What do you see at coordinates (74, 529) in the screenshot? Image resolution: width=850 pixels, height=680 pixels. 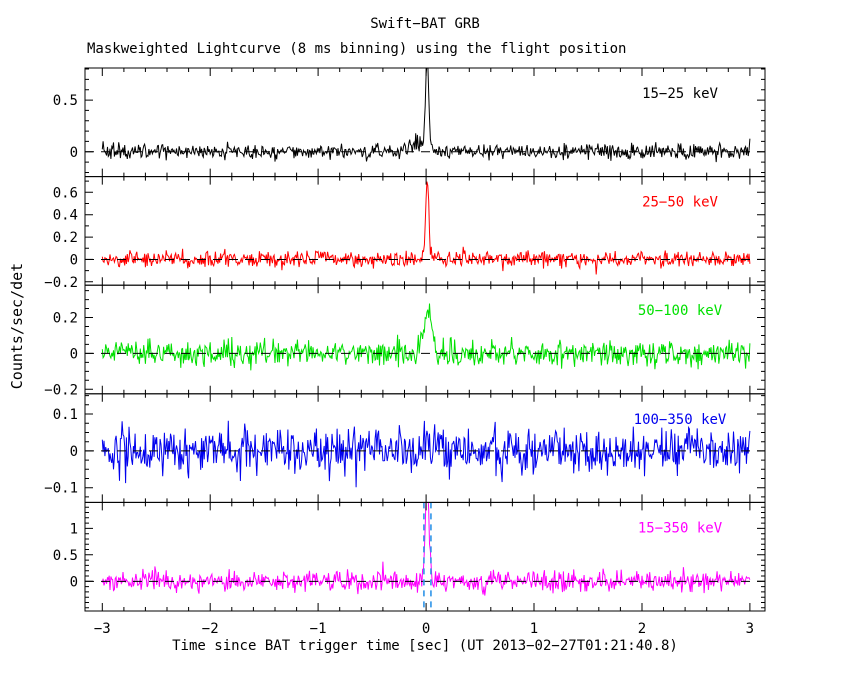 I see `y-tick-label: 1` at bounding box center [74, 529].